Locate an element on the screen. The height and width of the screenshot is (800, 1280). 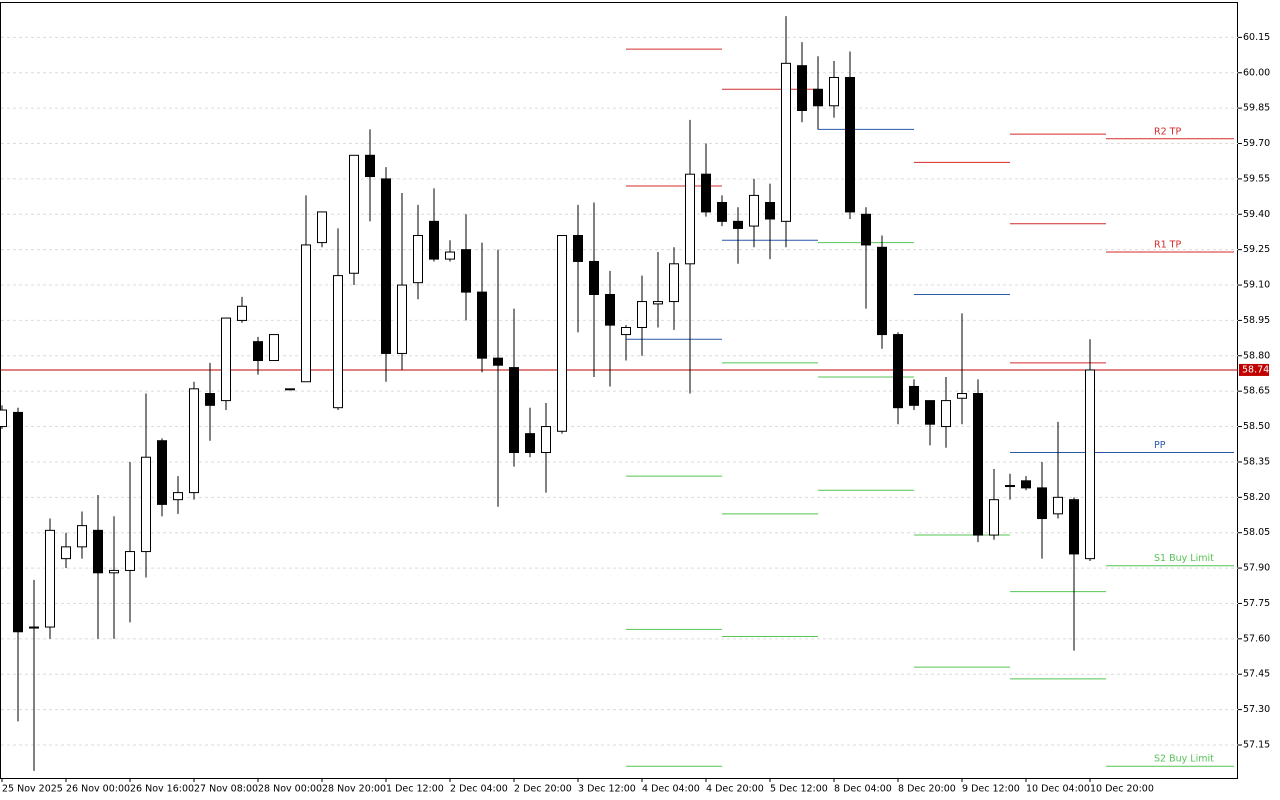
x-tick-label: 27 Nov 08:00 is located at coordinates (226, 789).